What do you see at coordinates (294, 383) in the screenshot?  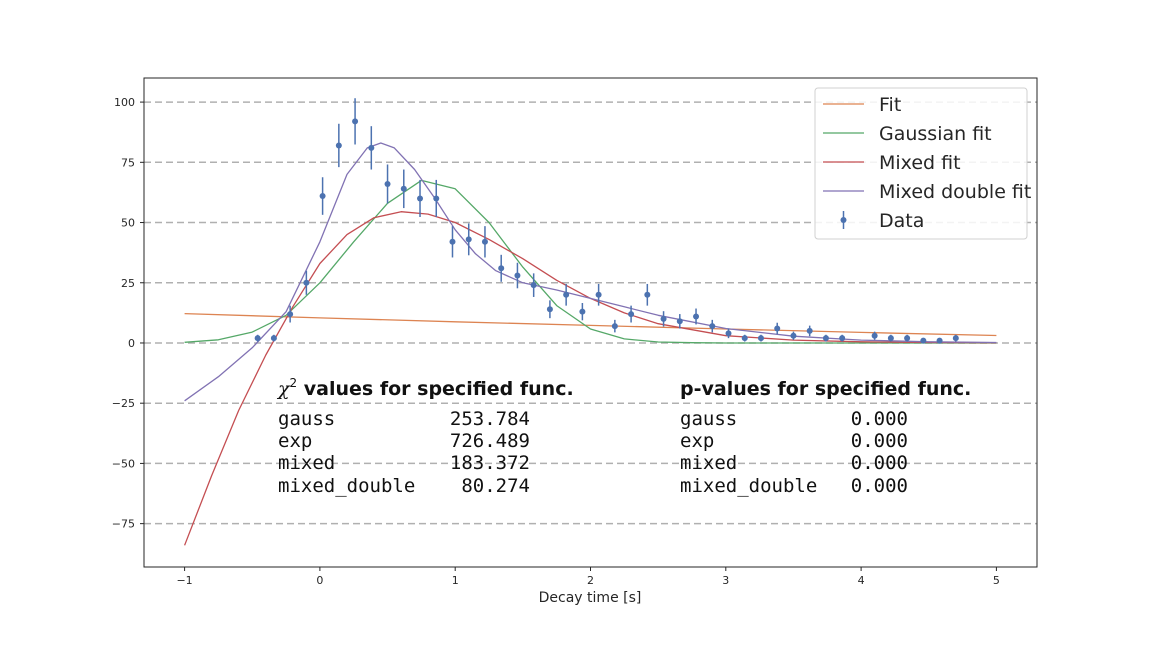 I see `chi2-sup: 2` at bounding box center [294, 383].